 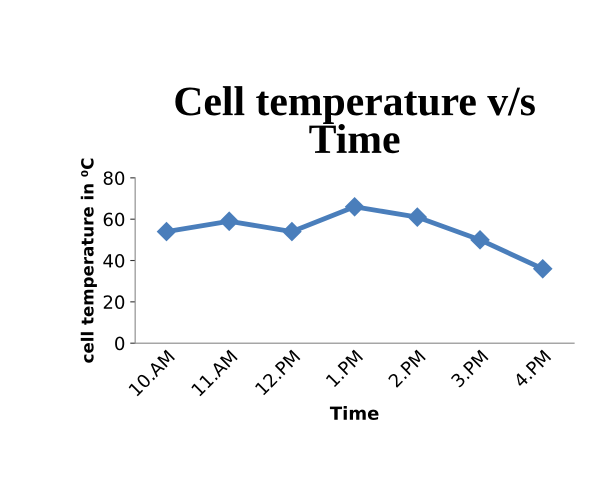 What do you see at coordinates (119, 343) in the screenshot?
I see `y-tick-label: 0` at bounding box center [119, 343].